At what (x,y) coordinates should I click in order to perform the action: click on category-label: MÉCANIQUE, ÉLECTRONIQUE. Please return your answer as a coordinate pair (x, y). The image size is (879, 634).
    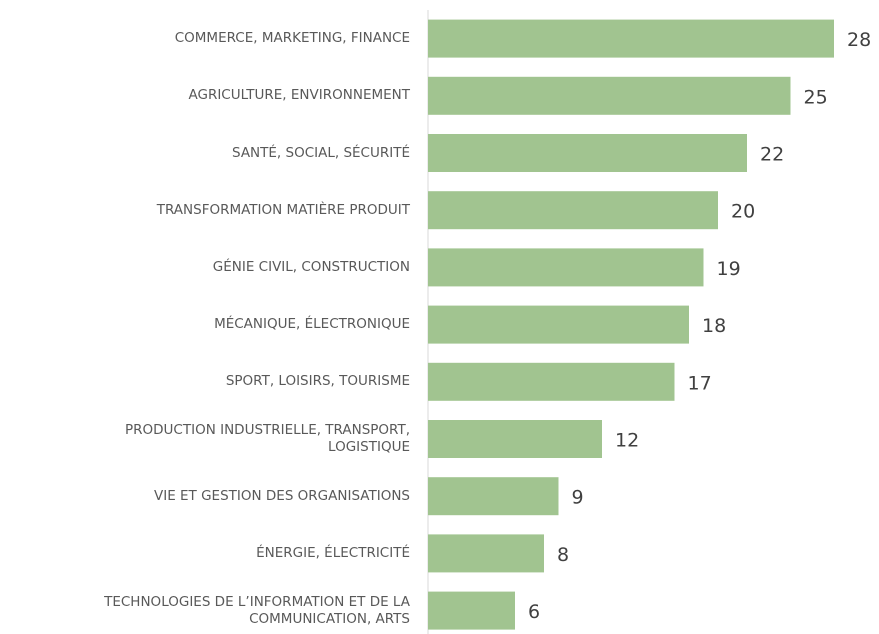
    Looking at the image, I should click on (312, 324).